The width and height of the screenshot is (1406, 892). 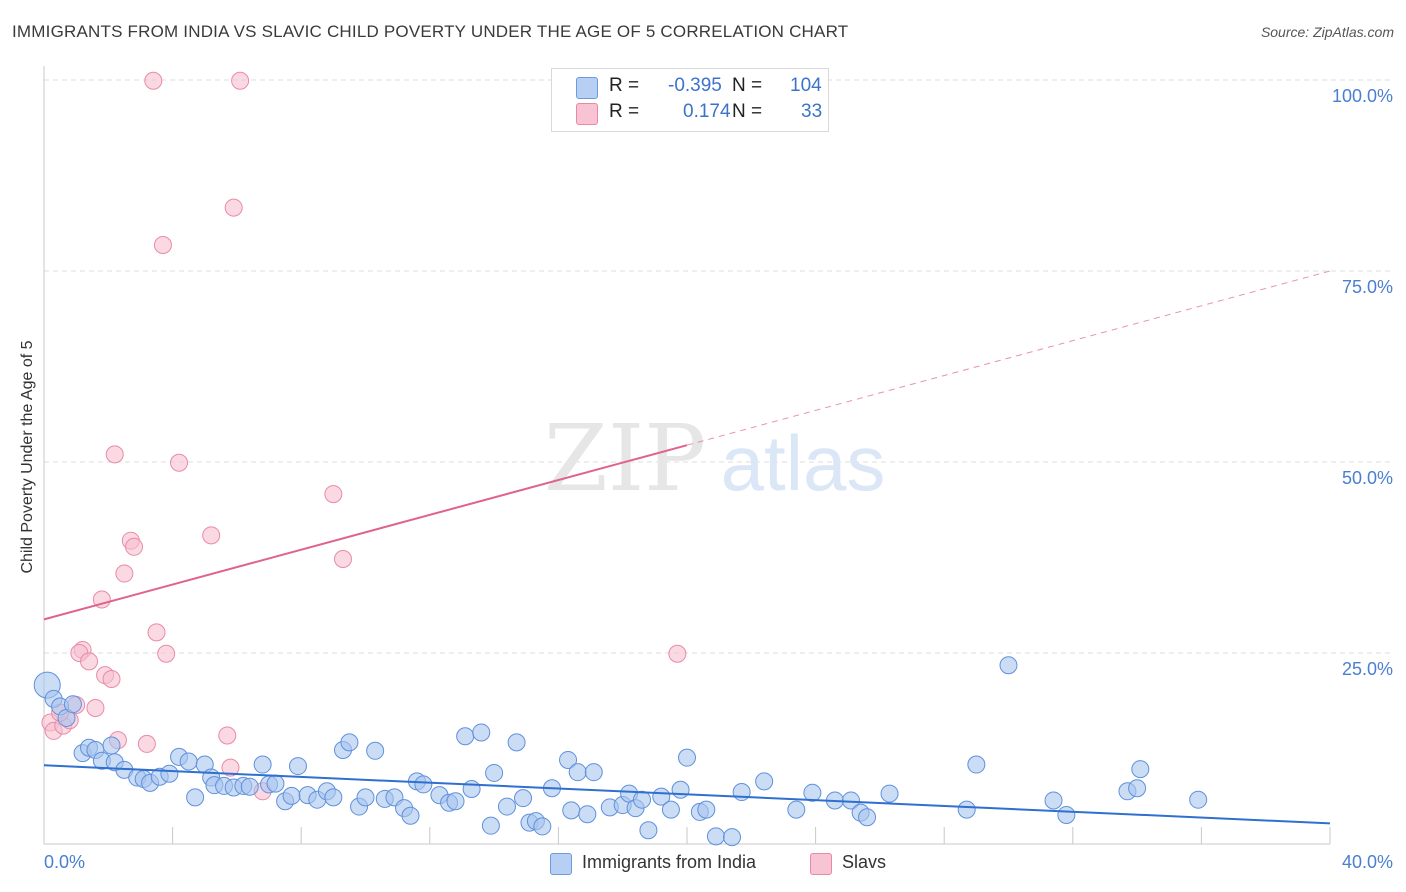 I want to click on legend-r-value-india: -0.395, so click(x=695, y=85).